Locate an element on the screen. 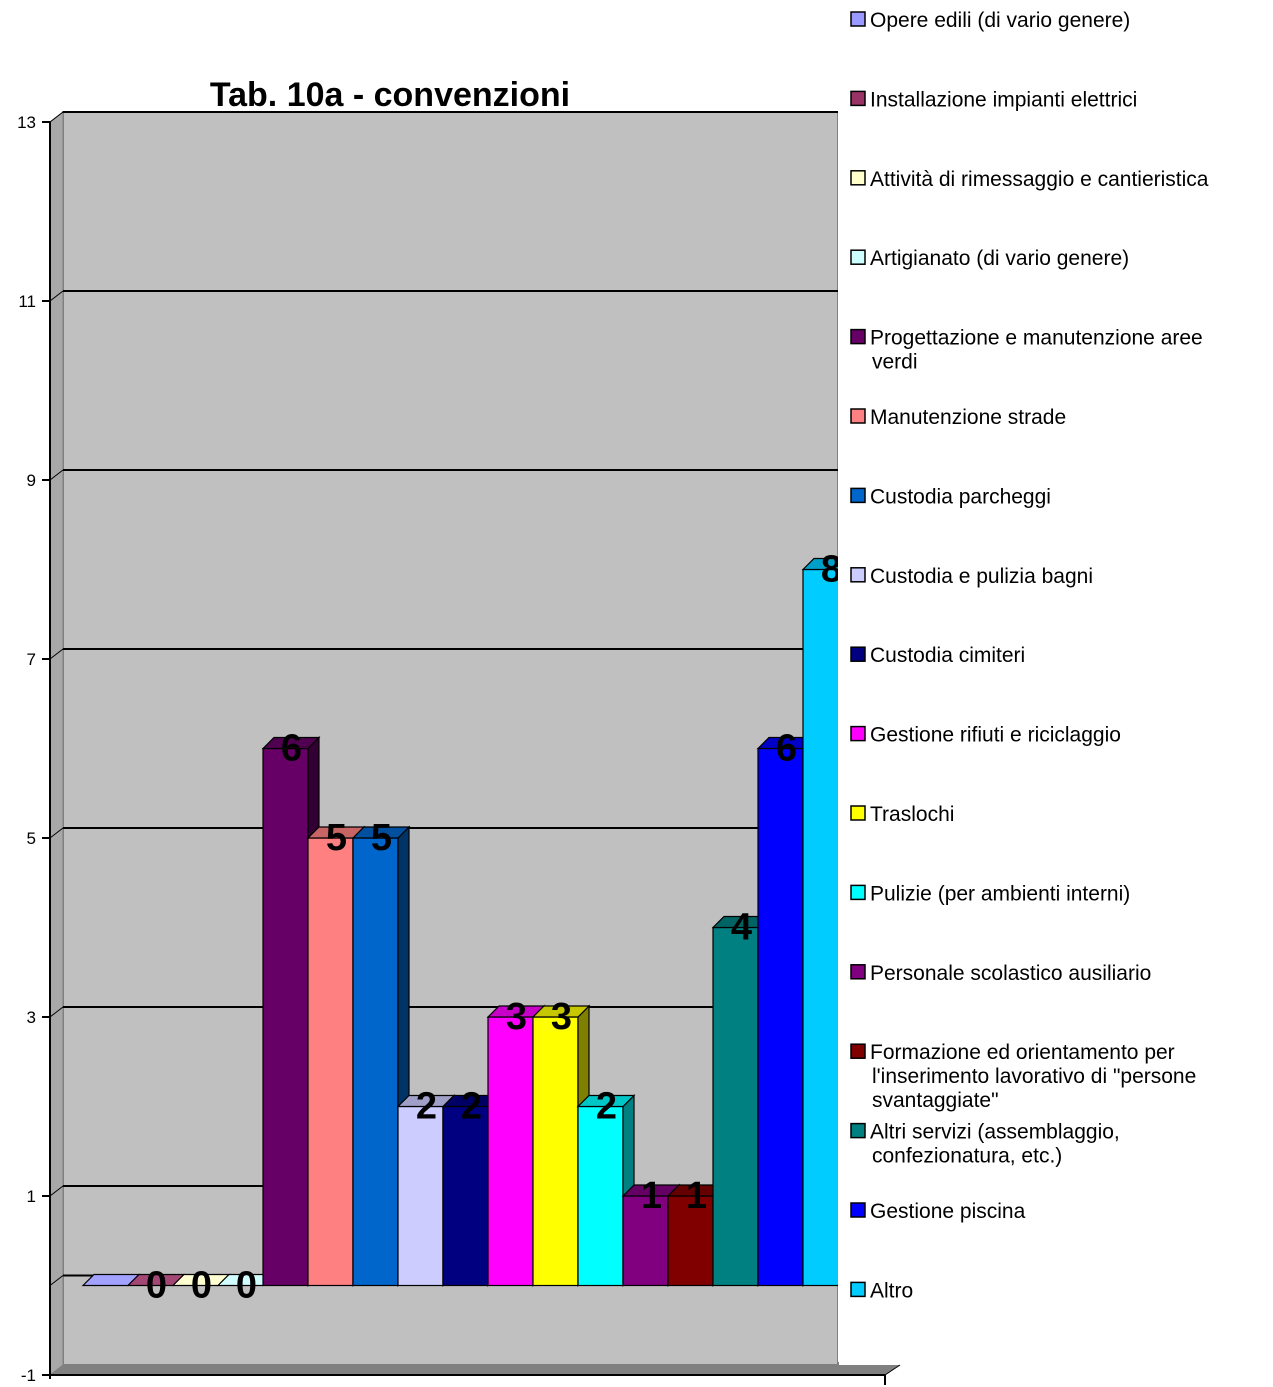 This screenshot has width=1273, height=1387. legend-label: Altri servizi (assemblaggio, is located at coordinates (995, 1132).